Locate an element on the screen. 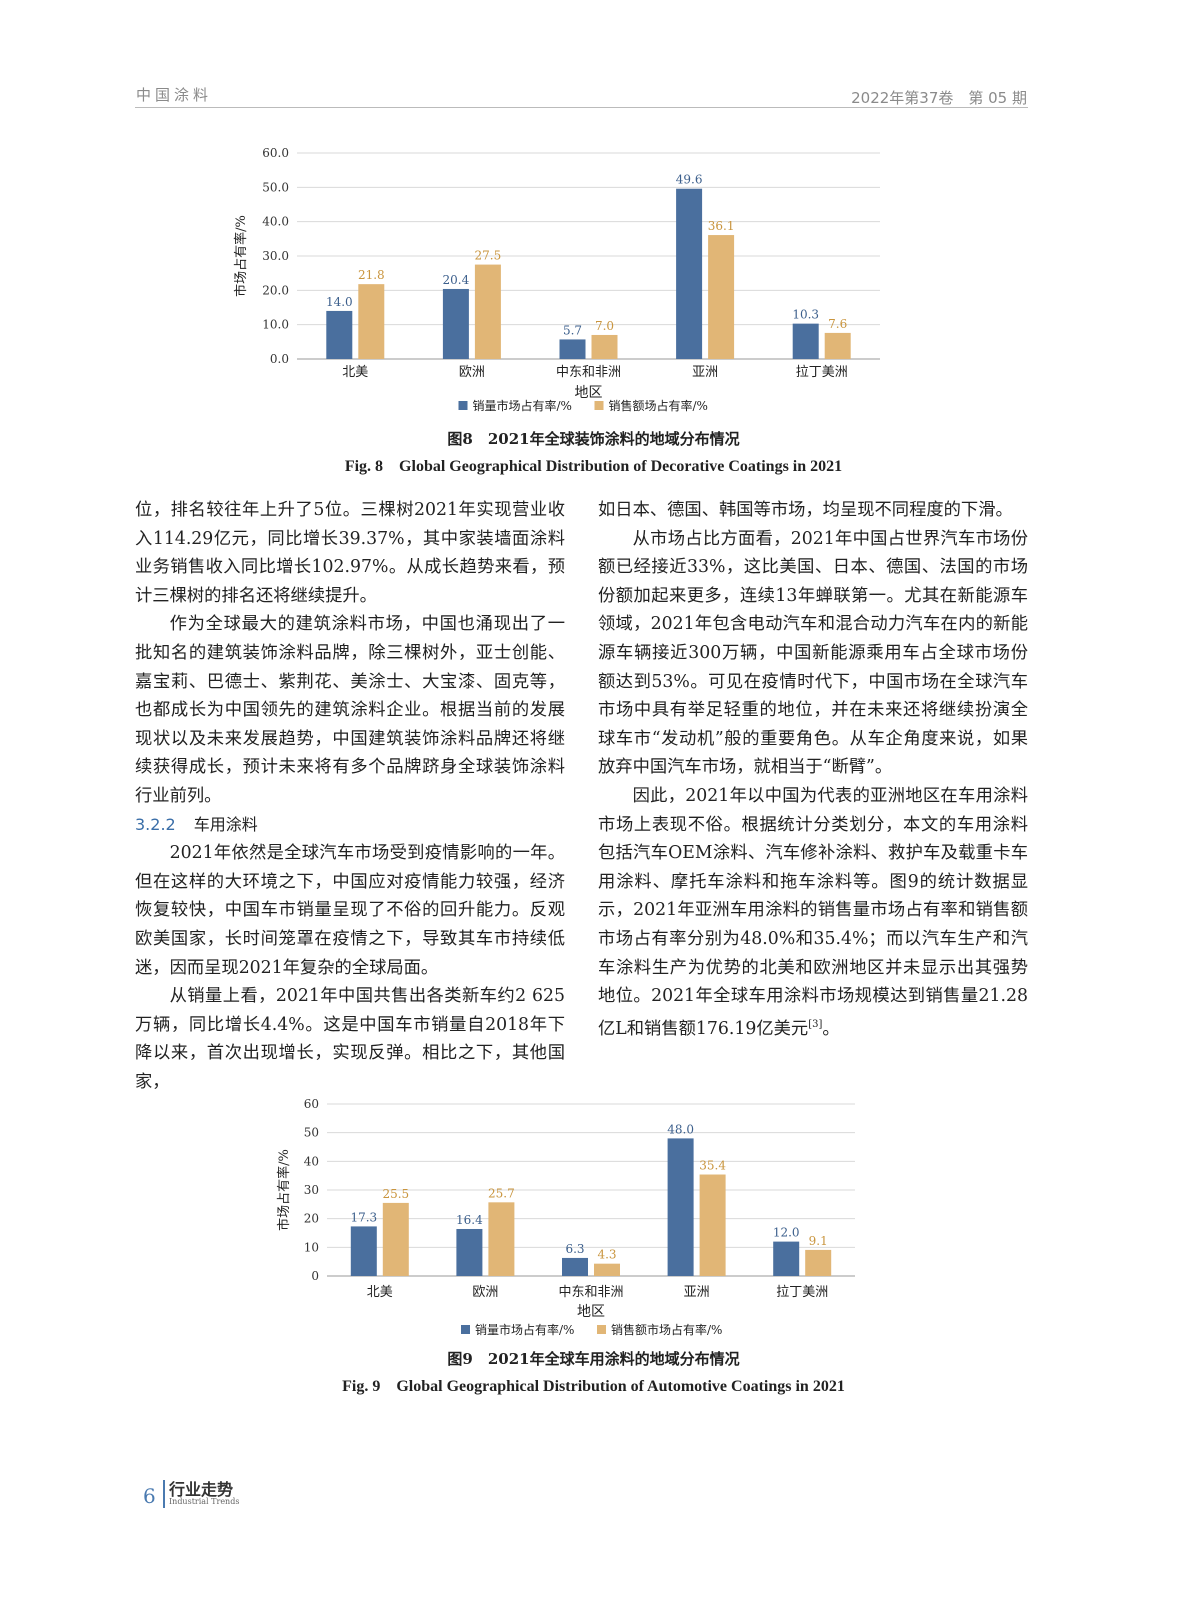 The width and height of the screenshot is (1187, 1600). figure-9-caption-cn: 图9 2021年全球车用涂料的地域分布情况 is located at coordinates (593, 1359).